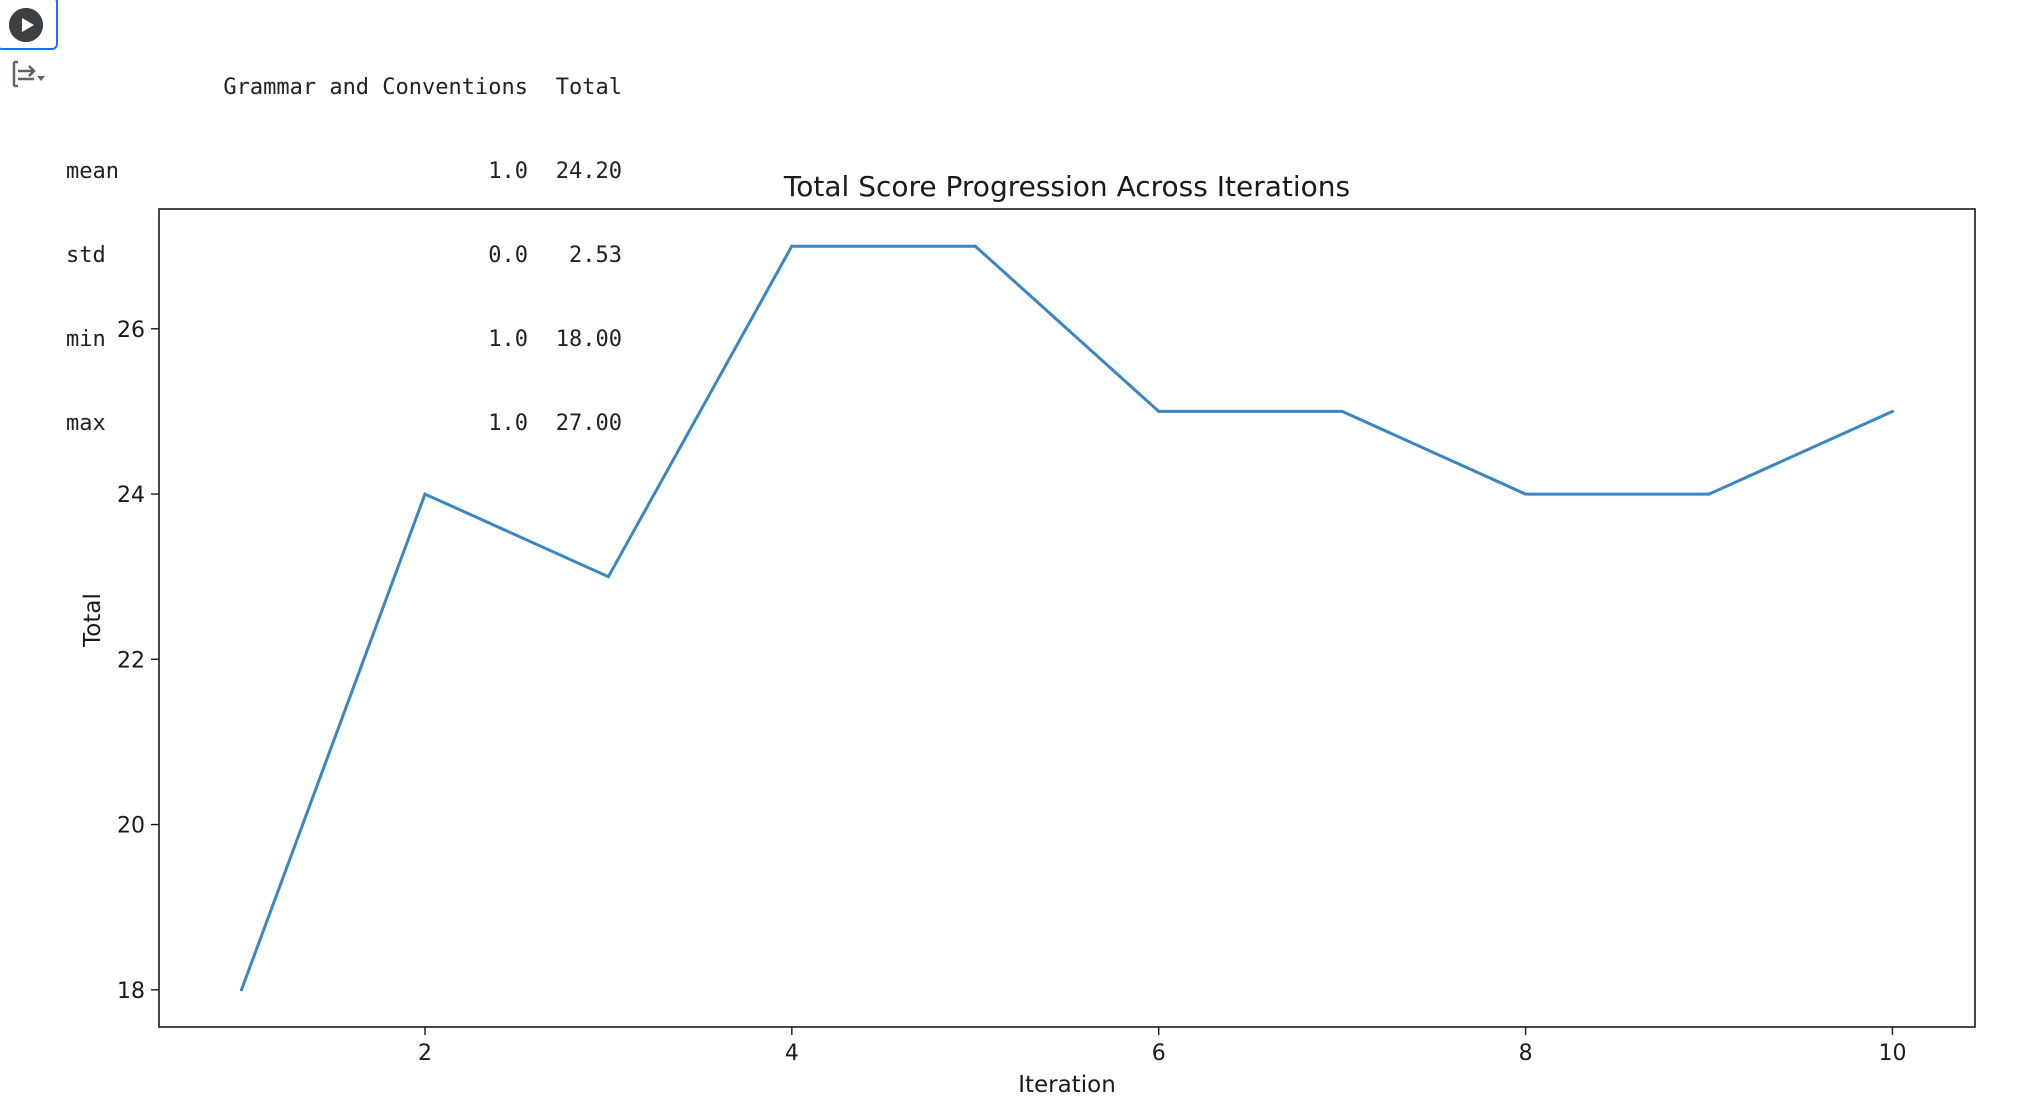 The height and width of the screenshot is (1100, 2022). I want to click on run-cell-button, so click(26, 25).